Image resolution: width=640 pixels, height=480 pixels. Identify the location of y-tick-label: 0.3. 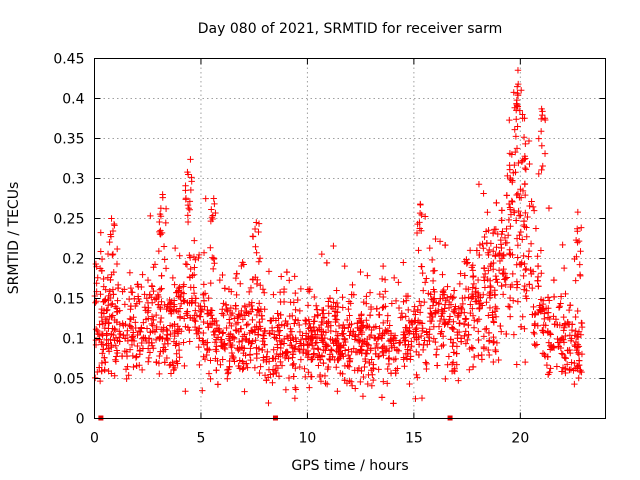
(73, 180).